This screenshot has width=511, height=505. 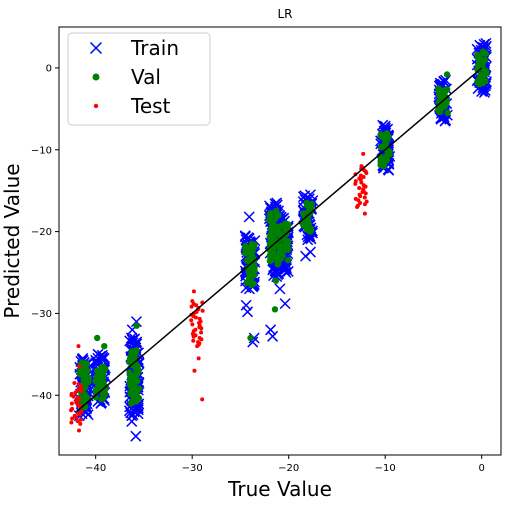 I want to click on legend-label-test: Test, so click(x=150, y=106).